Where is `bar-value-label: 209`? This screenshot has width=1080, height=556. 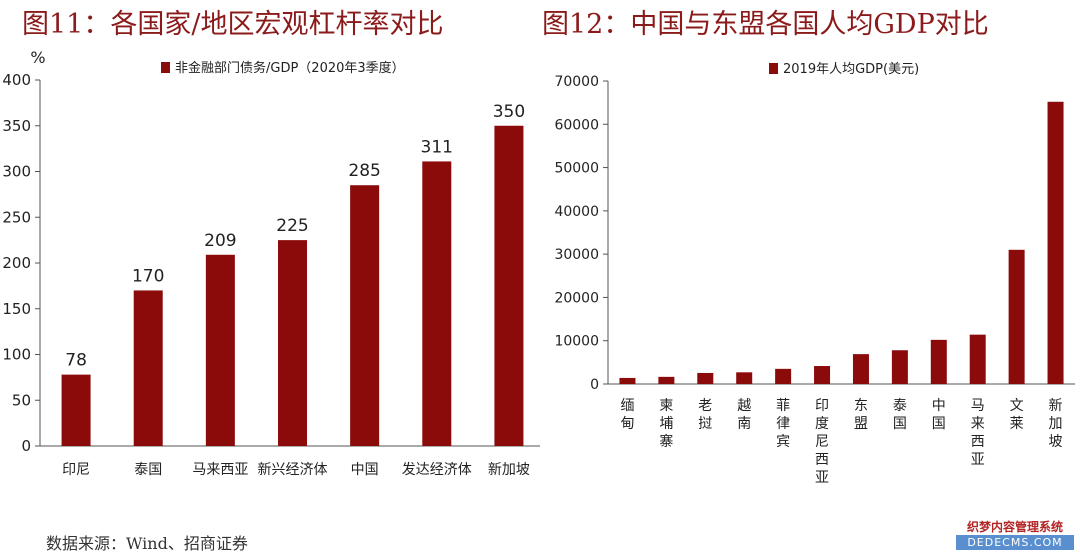
bar-value-label: 209 is located at coordinates (220, 241).